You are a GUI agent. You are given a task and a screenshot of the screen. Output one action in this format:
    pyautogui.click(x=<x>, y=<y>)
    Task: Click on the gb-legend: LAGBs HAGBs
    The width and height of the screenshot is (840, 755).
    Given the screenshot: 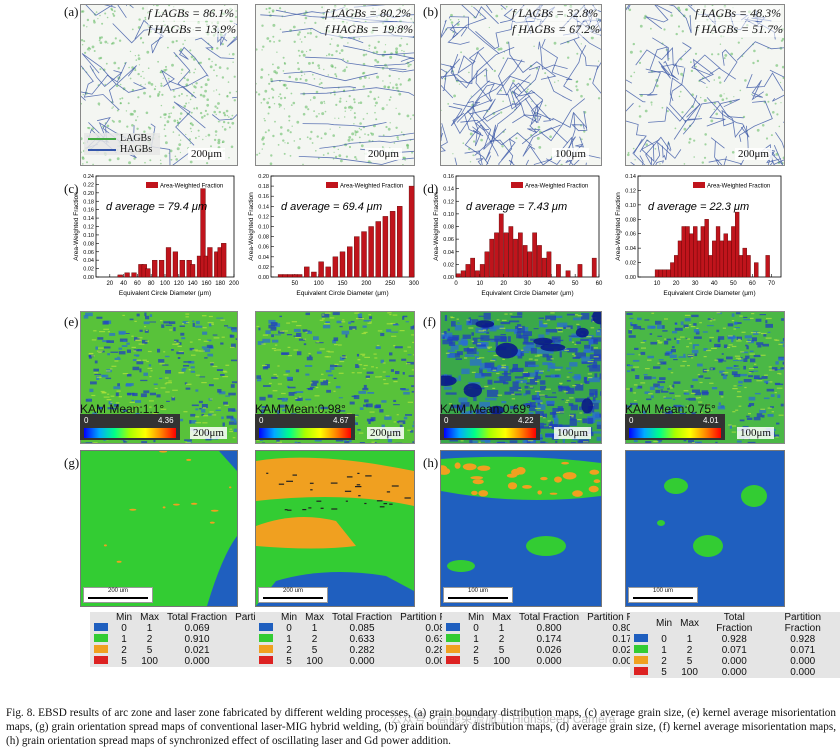 What is the action you would take?
    pyautogui.click(x=122, y=144)
    